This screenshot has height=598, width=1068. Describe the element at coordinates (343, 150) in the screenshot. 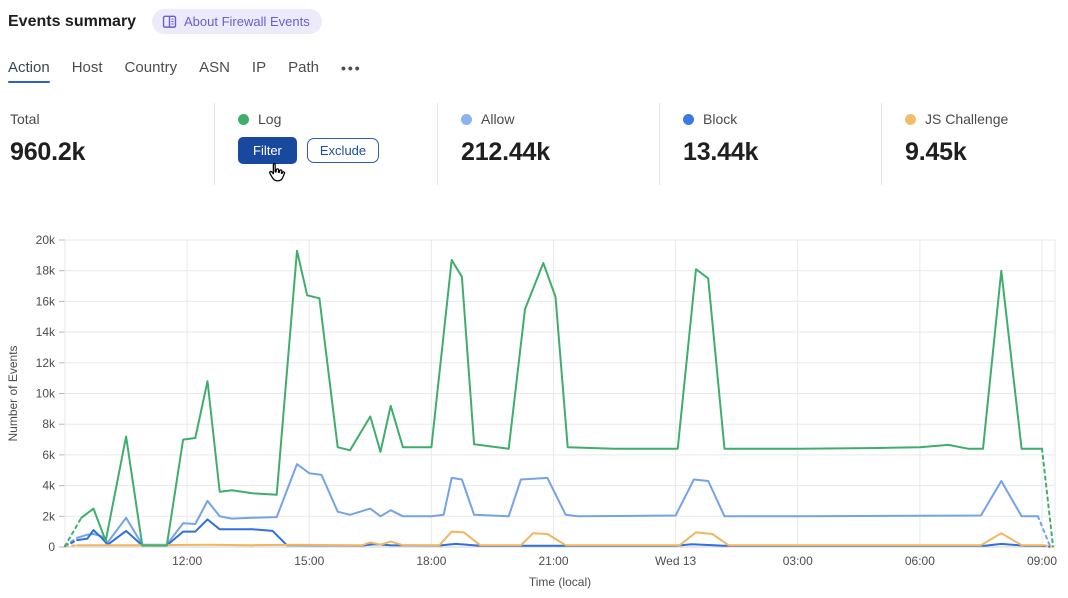

I see `exclude-button: Exclude` at that location.